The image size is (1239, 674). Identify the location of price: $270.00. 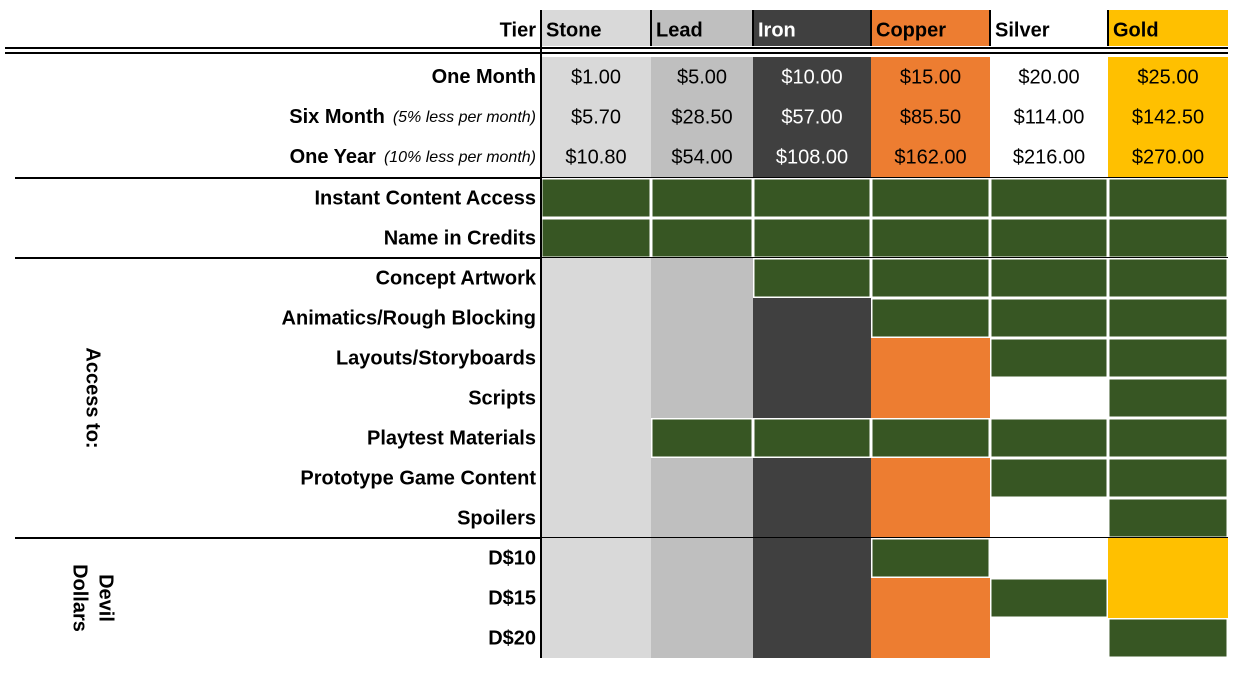
(1168, 157).